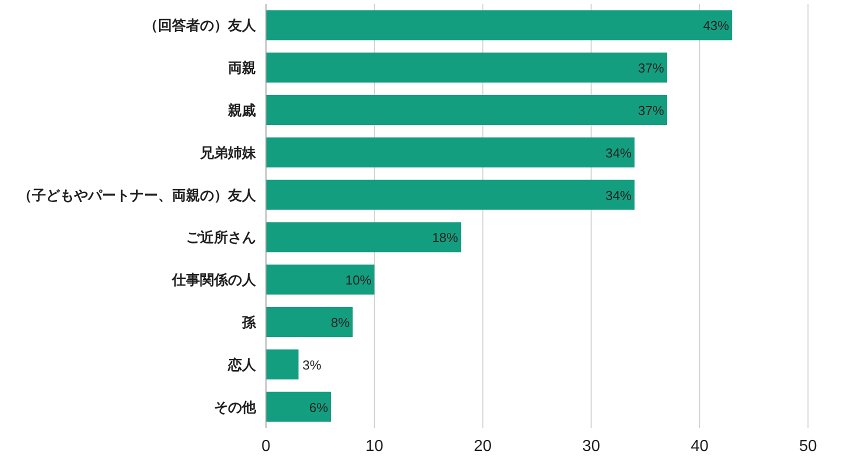 The width and height of the screenshot is (850, 456). What do you see at coordinates (699, 446) in the screenshot?
I see `x-tick-label: 40` at bounding box center [699, 446].